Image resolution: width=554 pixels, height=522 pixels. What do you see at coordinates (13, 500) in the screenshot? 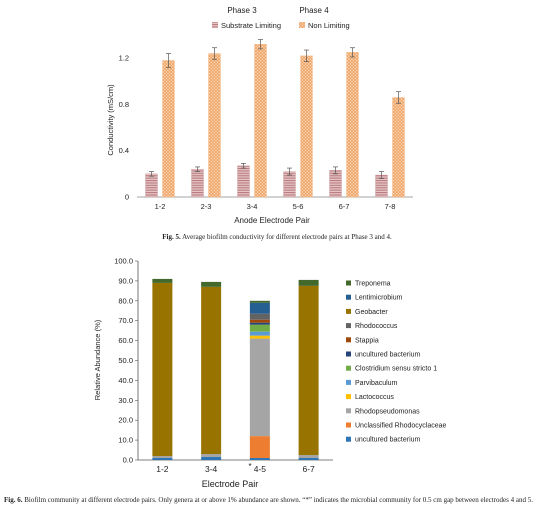
I see `figure6-caption-label: Fig. 6.` at bounding box center [13, 500].